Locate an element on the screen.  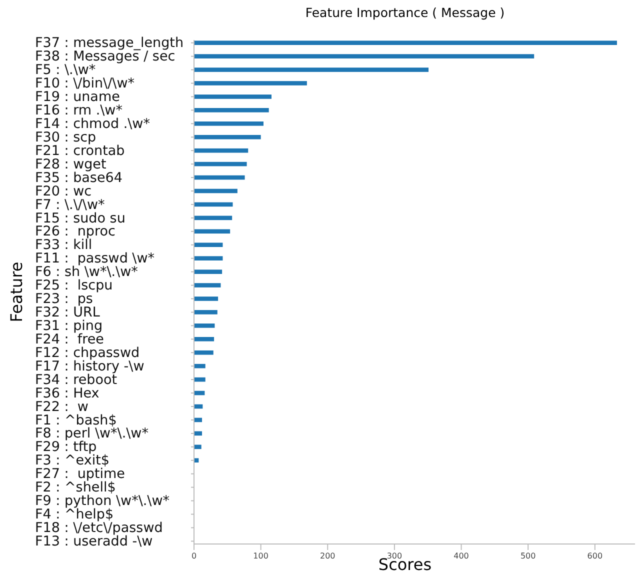
y-tick-label: F15 : sudo su is located at coordinates (80, 218).